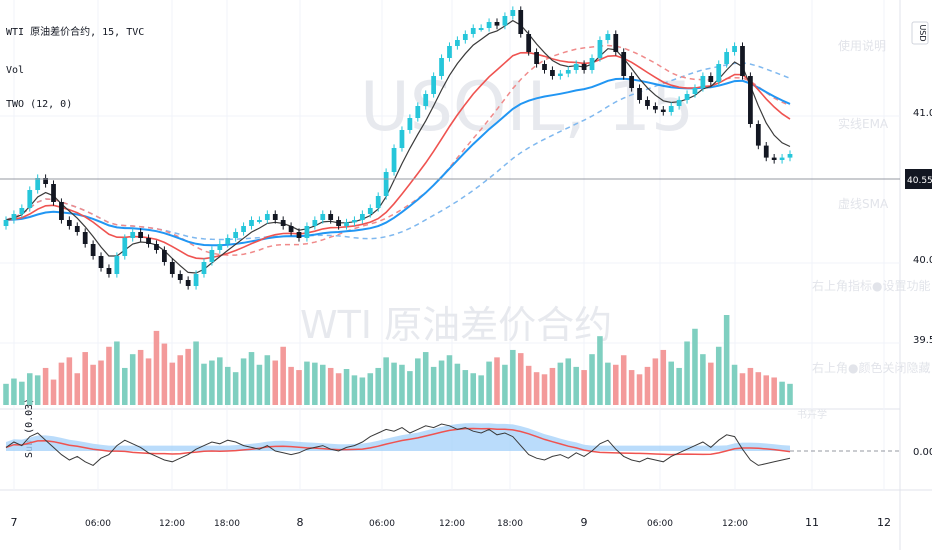 The height and width of the screenshot is (550, 932). I want to click on watermark-name: WTI 原油差价合约, so click(456, 325).